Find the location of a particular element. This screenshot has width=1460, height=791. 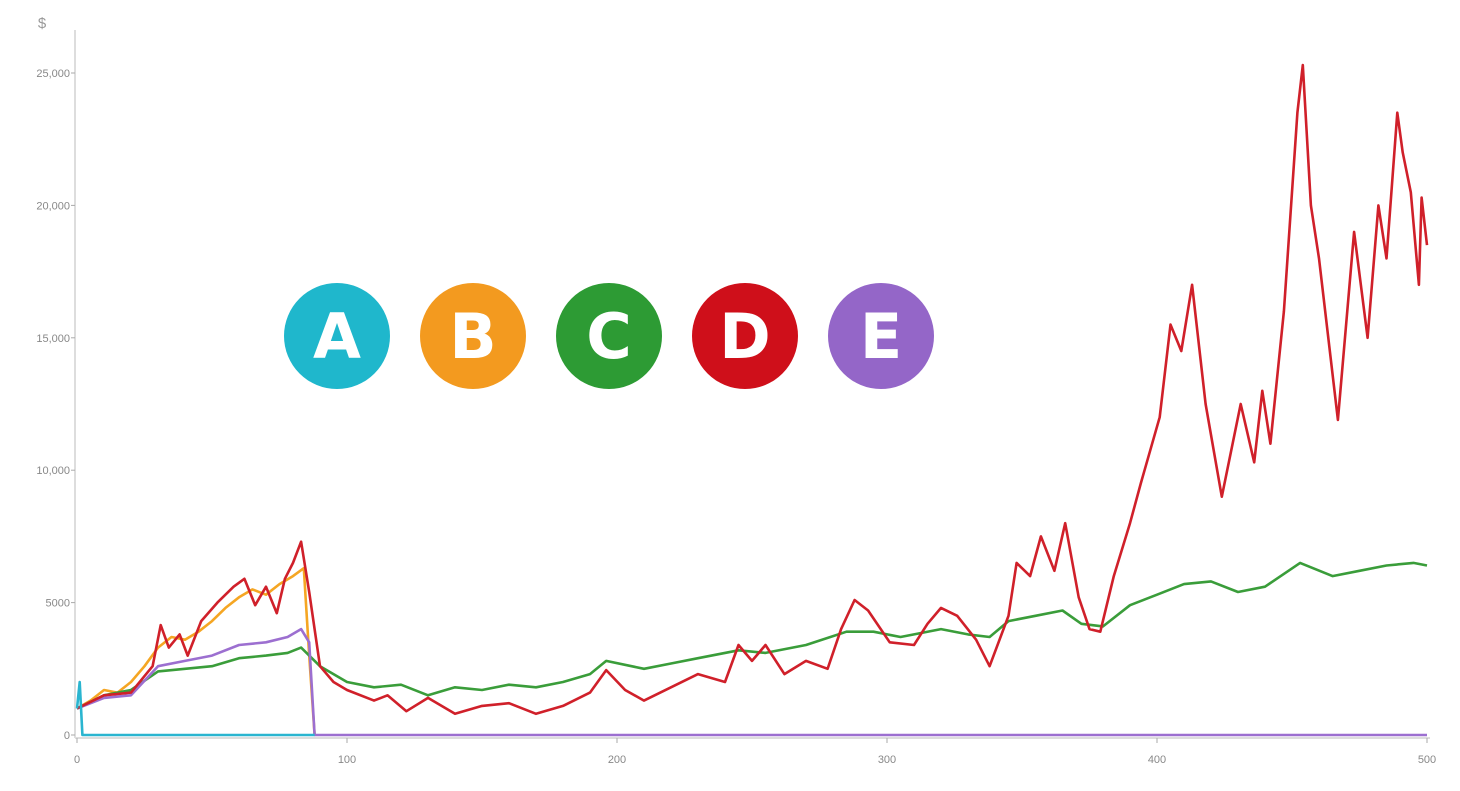

y-tick-label: 15,000 is located at coordinates (53, 339).